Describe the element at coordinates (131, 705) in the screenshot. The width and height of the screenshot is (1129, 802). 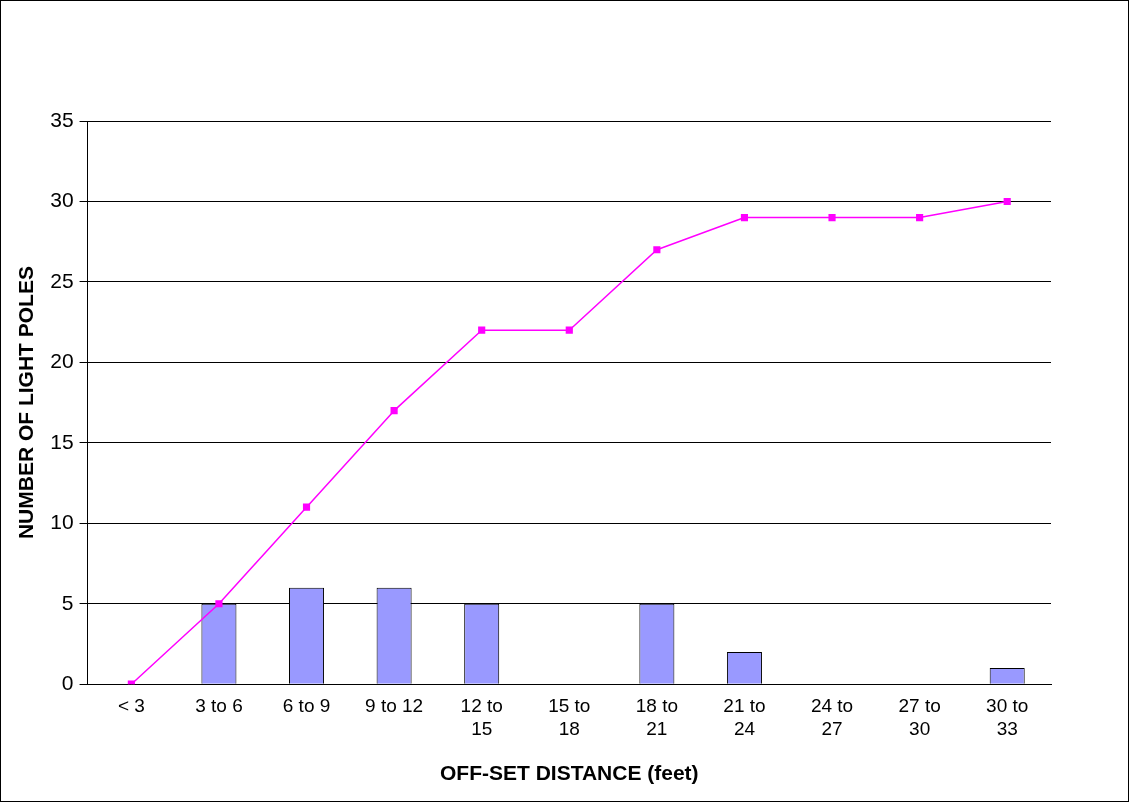
I see `x-tick-label: < 3` at that location.